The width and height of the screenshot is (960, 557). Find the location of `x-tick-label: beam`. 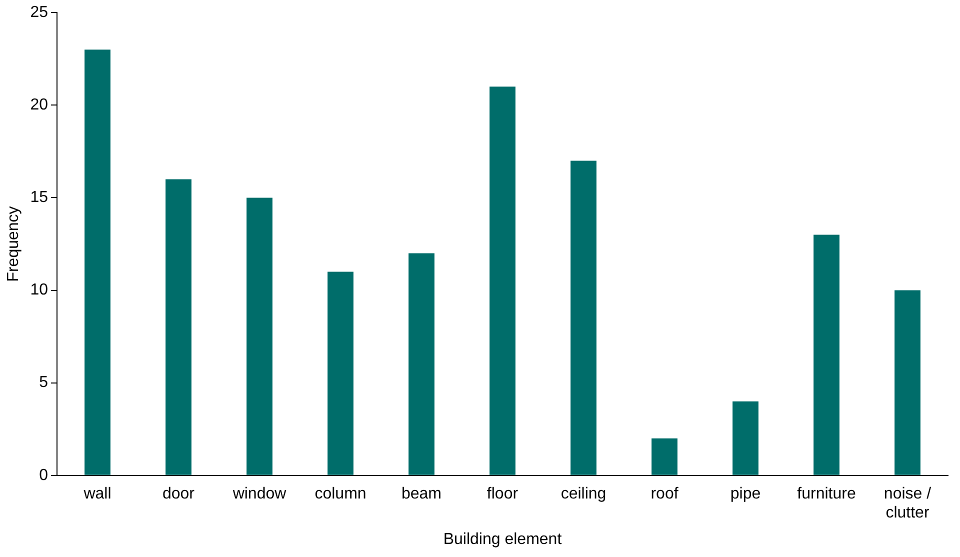

x-tick-label: beam is located at coordinates (421, 493).